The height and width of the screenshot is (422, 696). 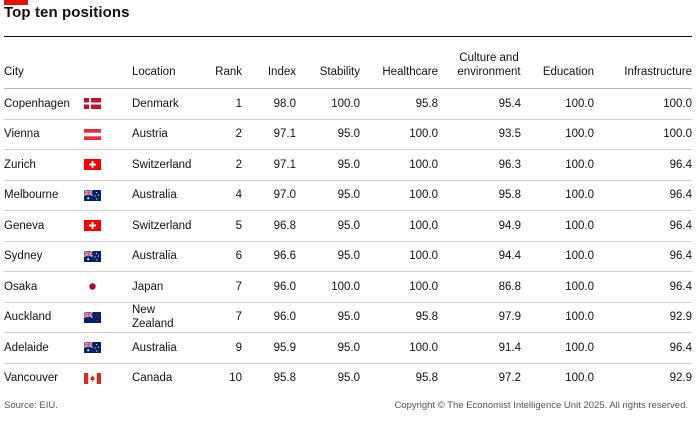 I want to click on stability-cell: 100.0, so click(x=328, y=286).